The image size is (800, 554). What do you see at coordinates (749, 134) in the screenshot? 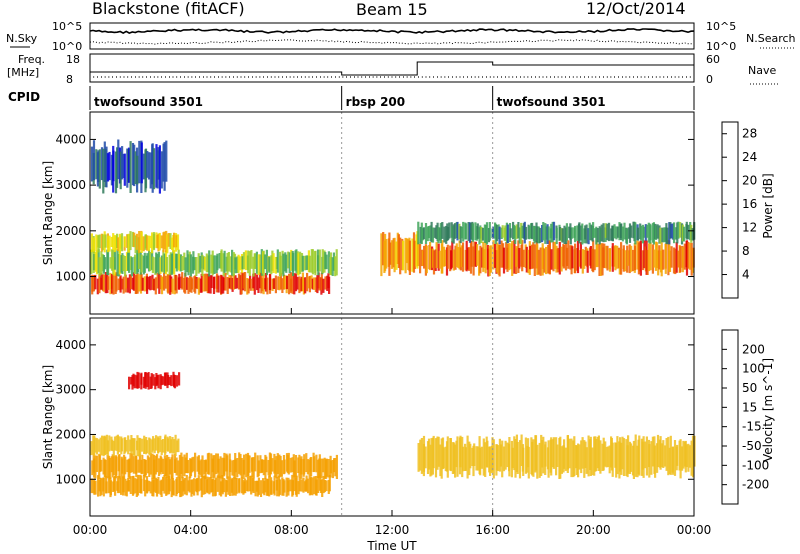
I see `power-cbar-tick-label: 28` at bounding box center [749, 134].